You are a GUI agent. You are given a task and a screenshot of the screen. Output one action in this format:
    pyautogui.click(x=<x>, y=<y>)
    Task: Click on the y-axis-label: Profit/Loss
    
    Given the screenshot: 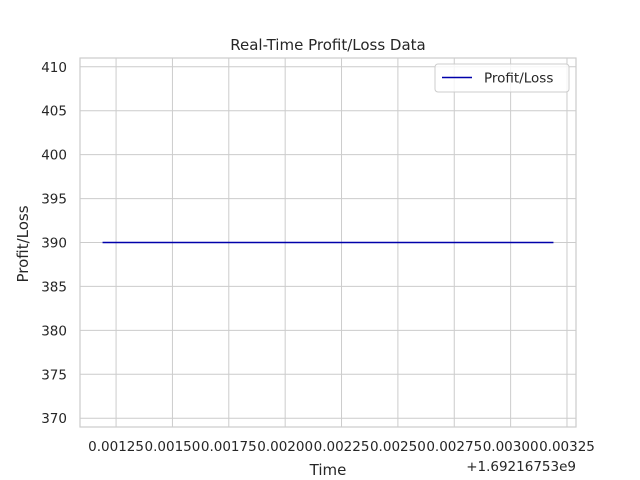 What is the action you would take?
    pyautogui.click(x=23, y=243)
    